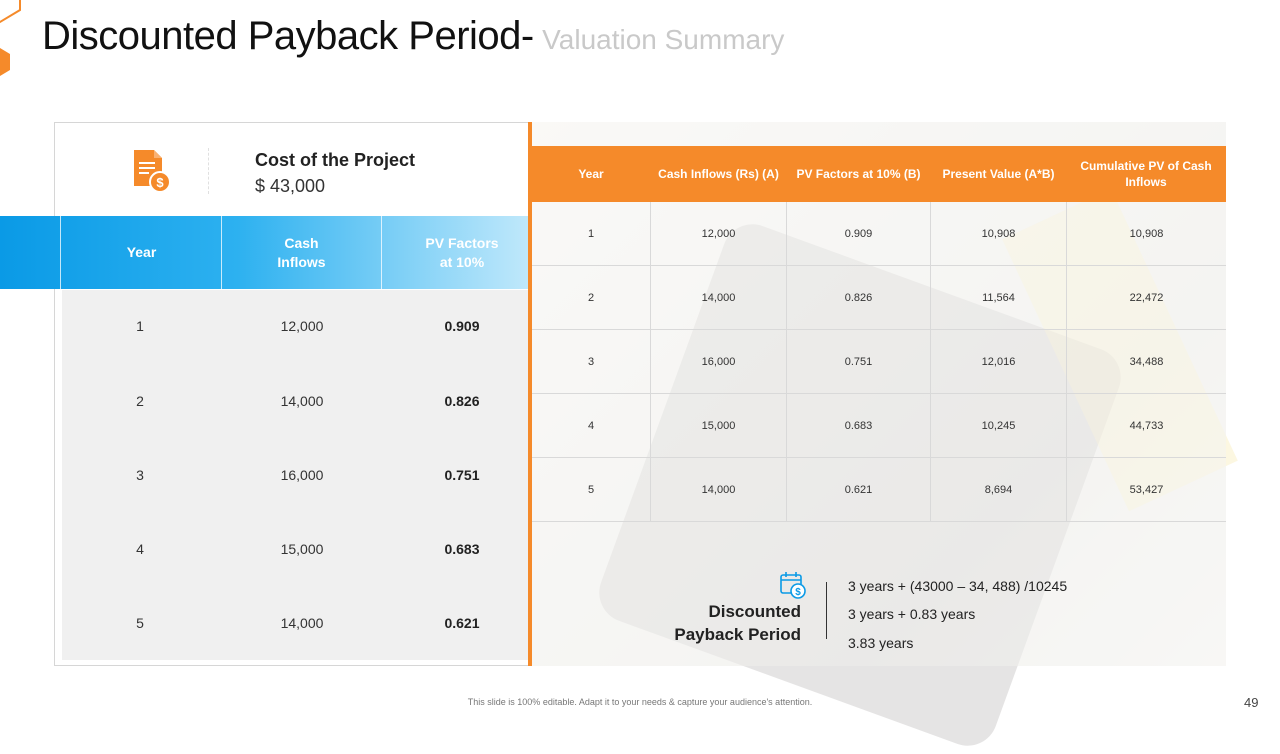 The image size is (1280, 754). I want to click on table-cell: 16,000, so click(718, 362).